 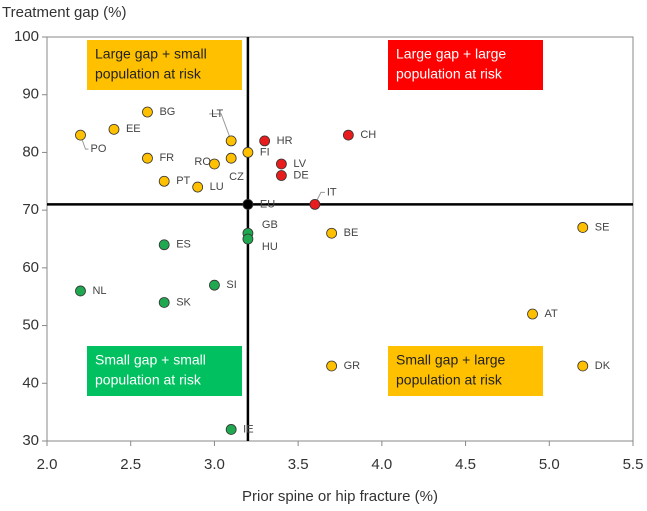 I want to click on point-label: ES, so click(x=183, y=245).